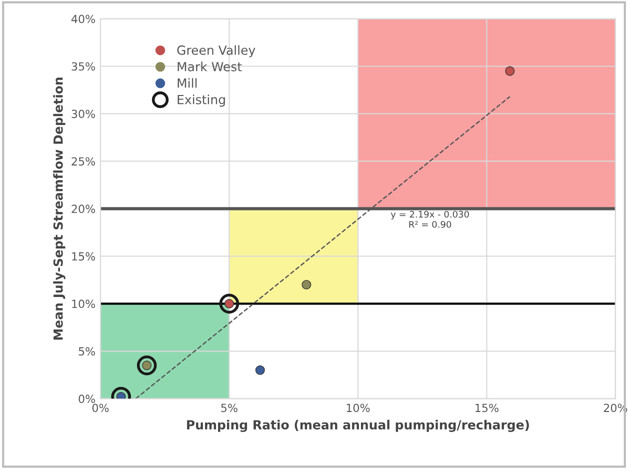  I want to click on x-tick-label: 0%, so click(100, 408).